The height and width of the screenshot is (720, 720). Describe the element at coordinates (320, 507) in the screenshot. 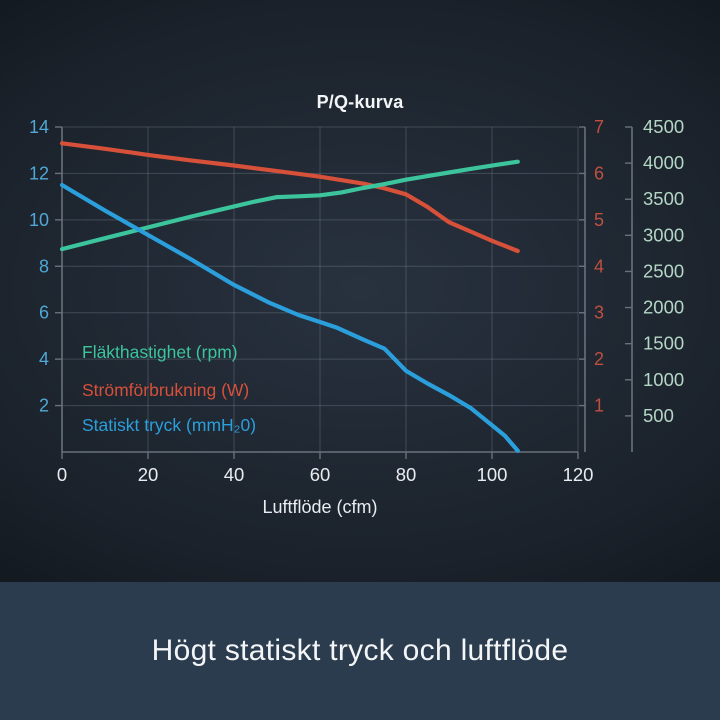

I see `x-axis-title: Luftflöde (cfm)` at that location.